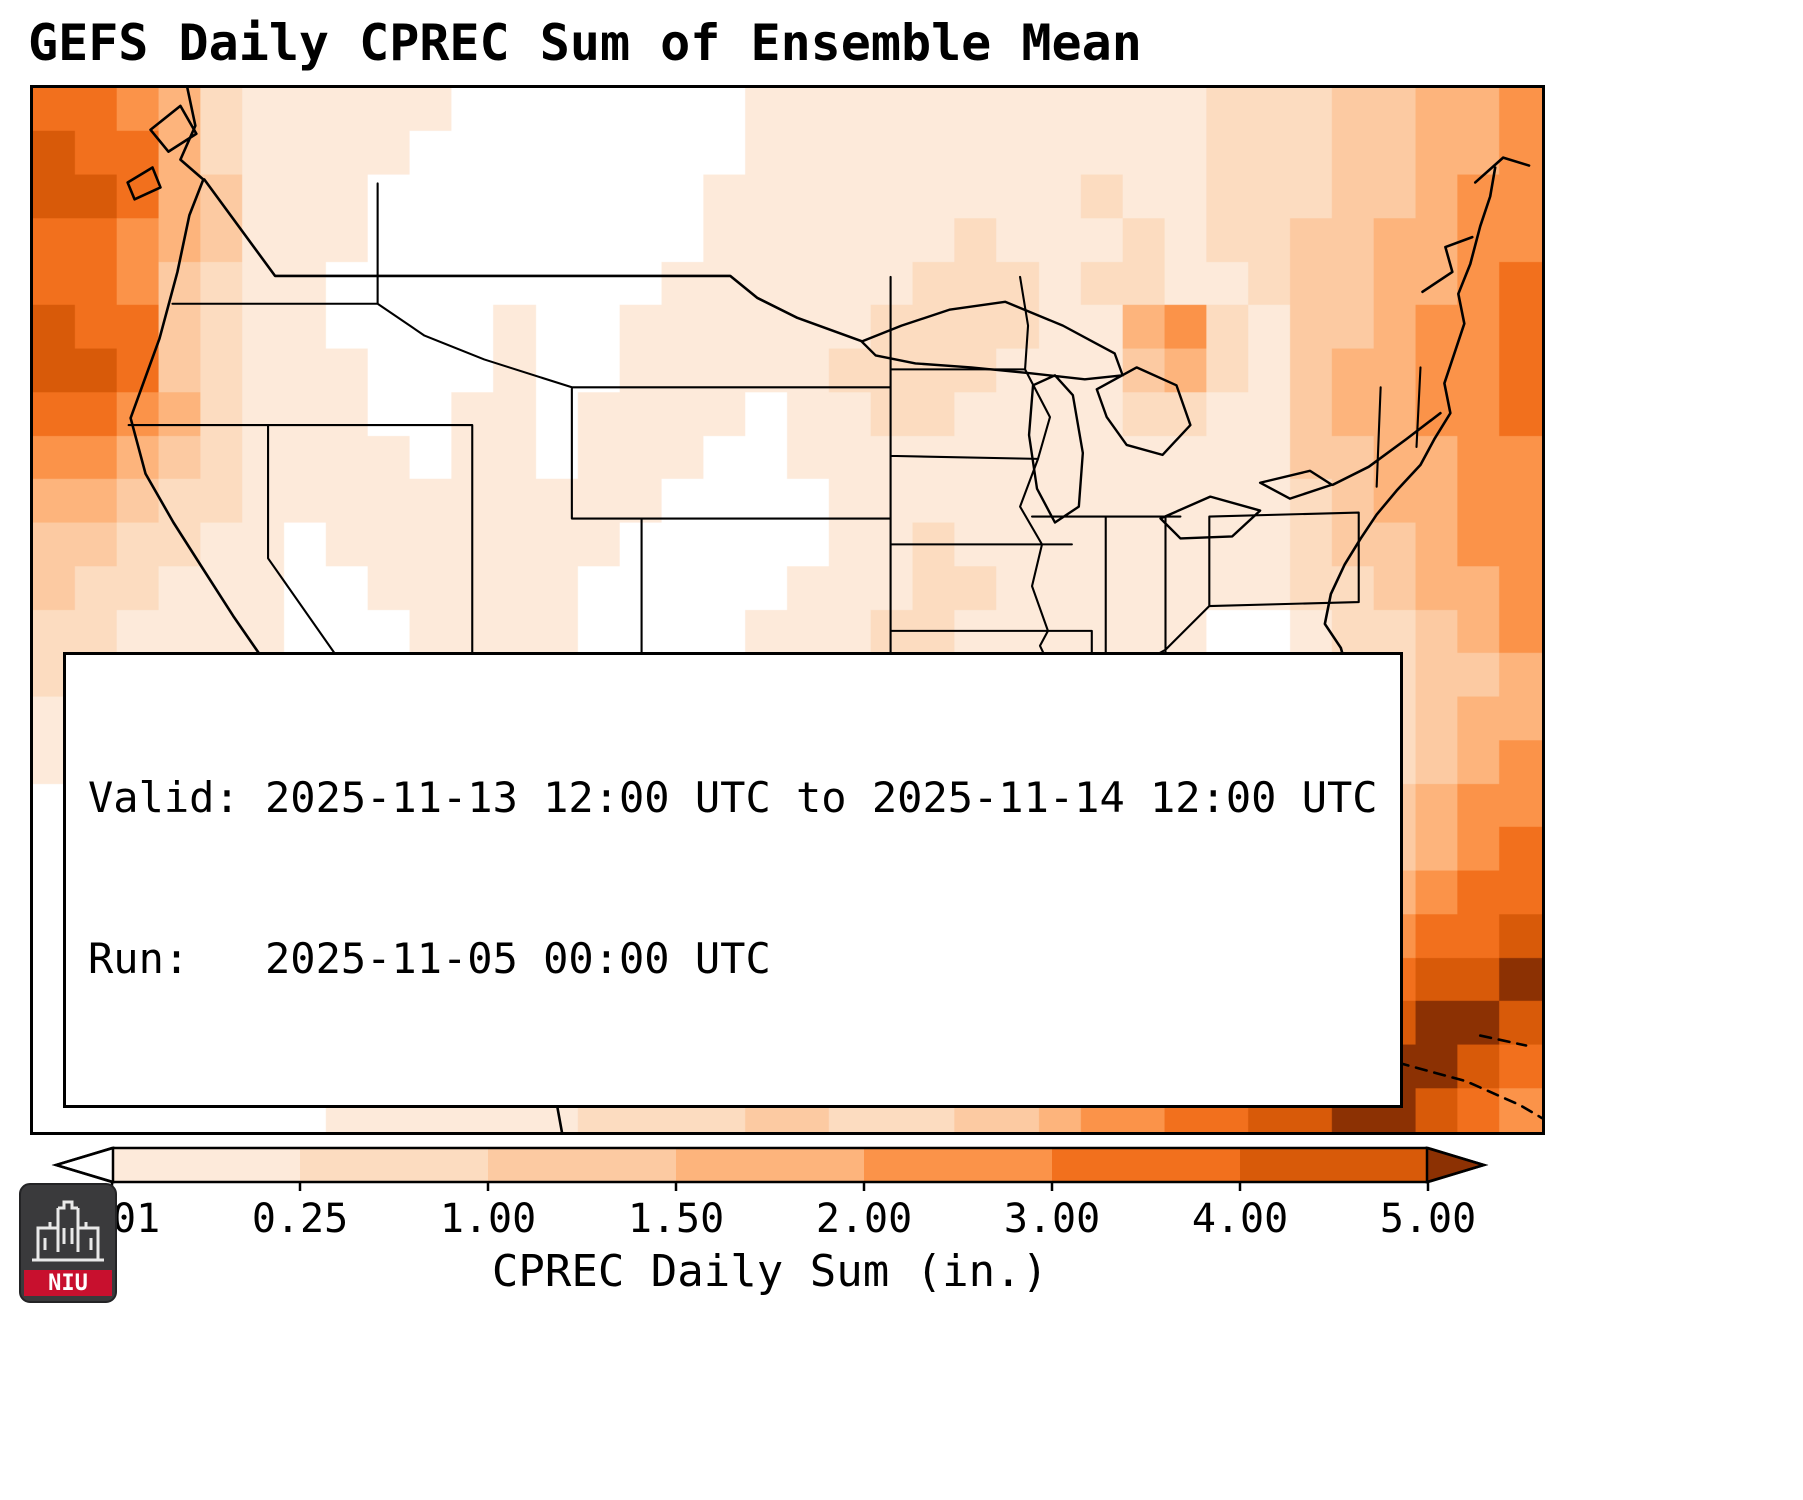 This screenshot has width=1803, height=1500. Describe the element at coordinates (1386, 449) in the screenshot. I see `st-lawrence-line` at that location.